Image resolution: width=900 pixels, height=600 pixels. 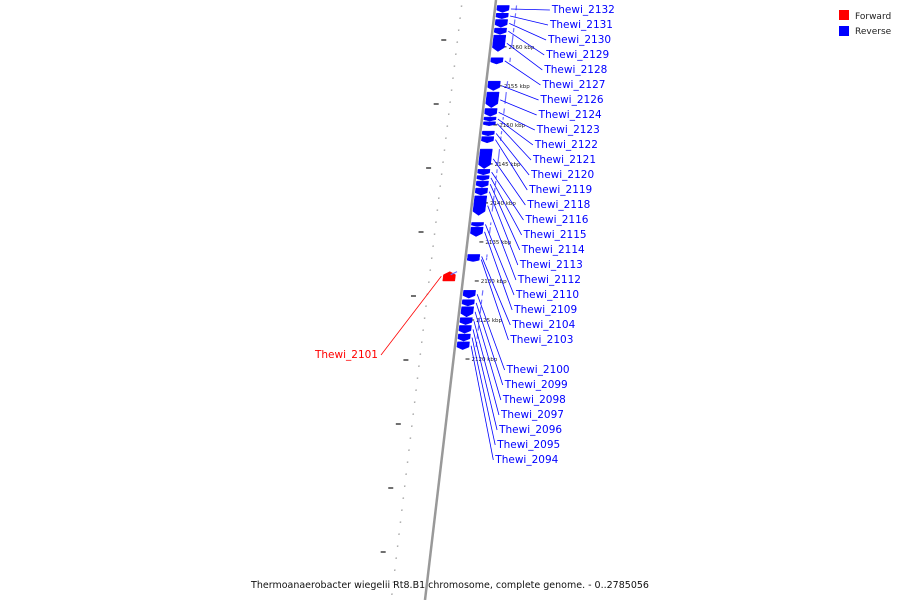 I want to click on gene-label: Thewi_2094, so click(x=526, y=460).